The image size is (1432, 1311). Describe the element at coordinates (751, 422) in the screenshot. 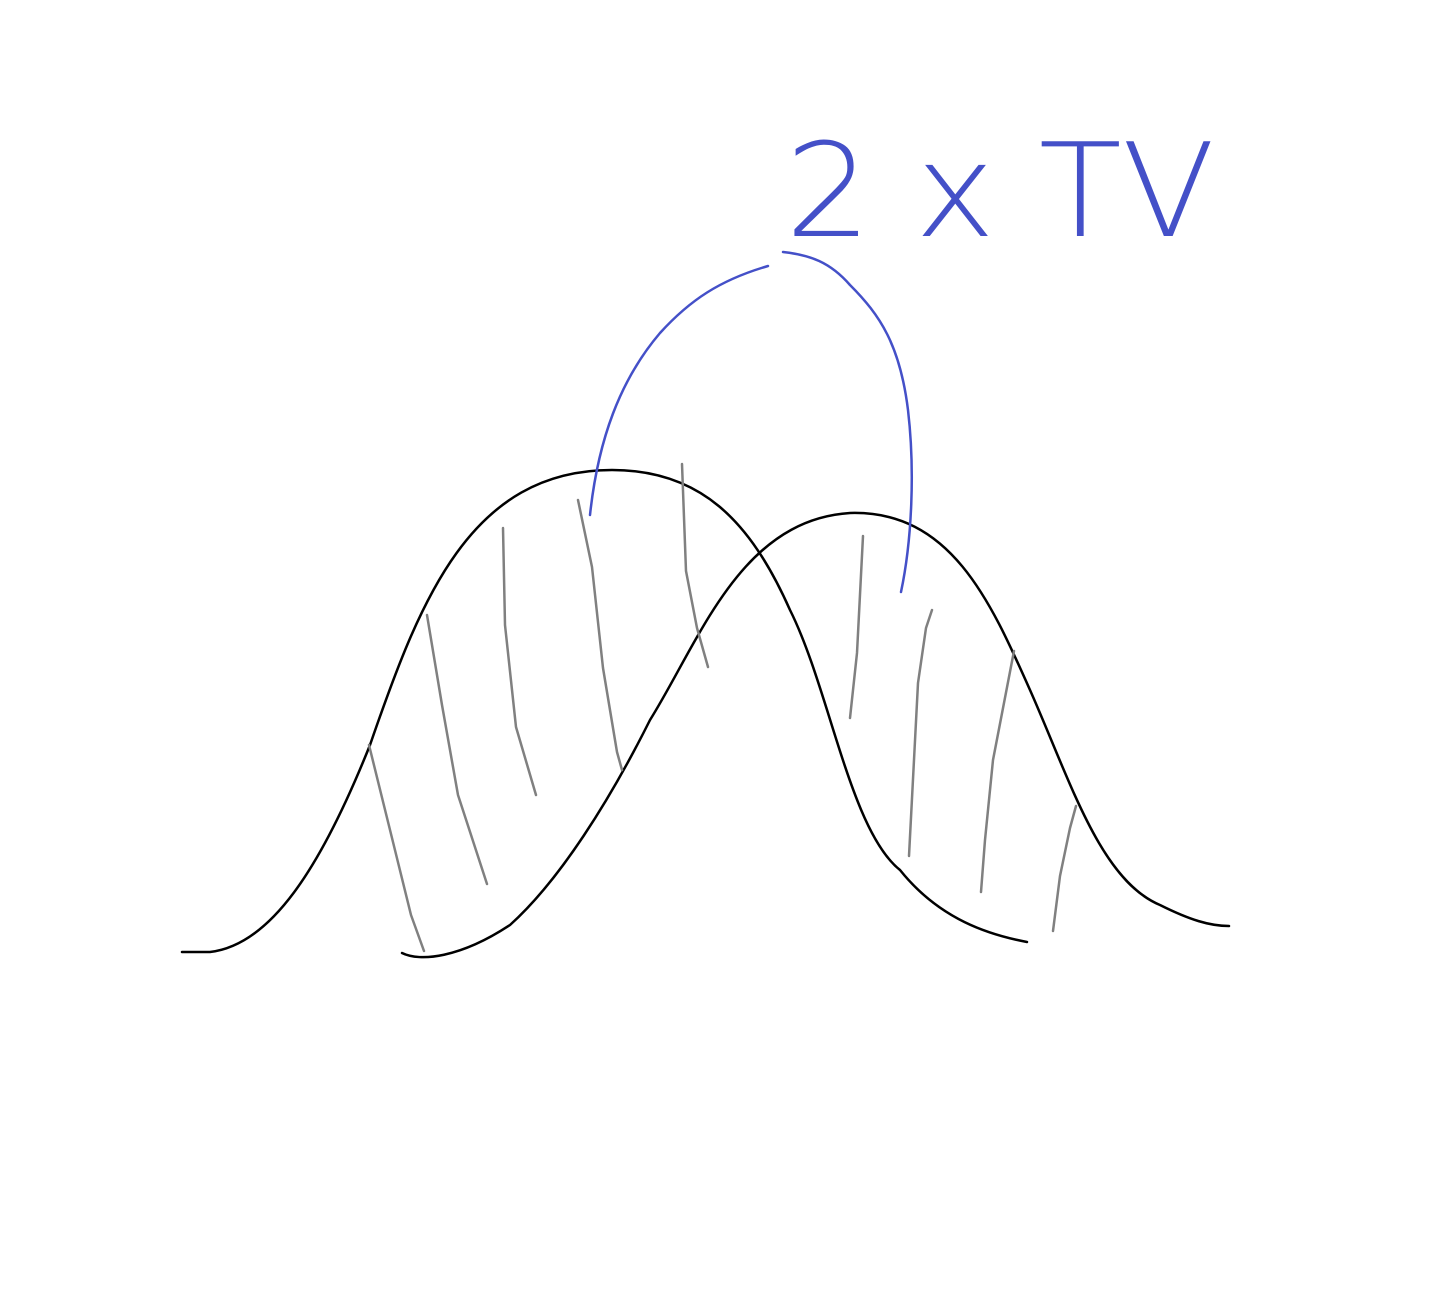

I see `arc-bracket` at that location.